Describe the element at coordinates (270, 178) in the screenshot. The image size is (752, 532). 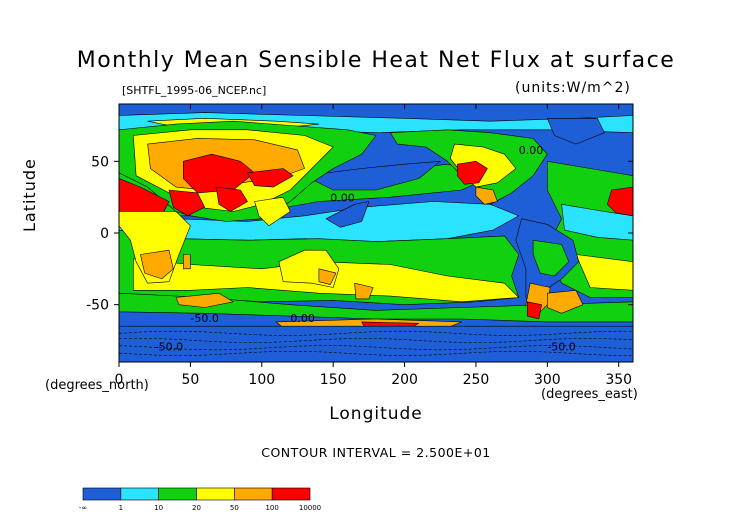
I see `region-tibet-red` at that location.